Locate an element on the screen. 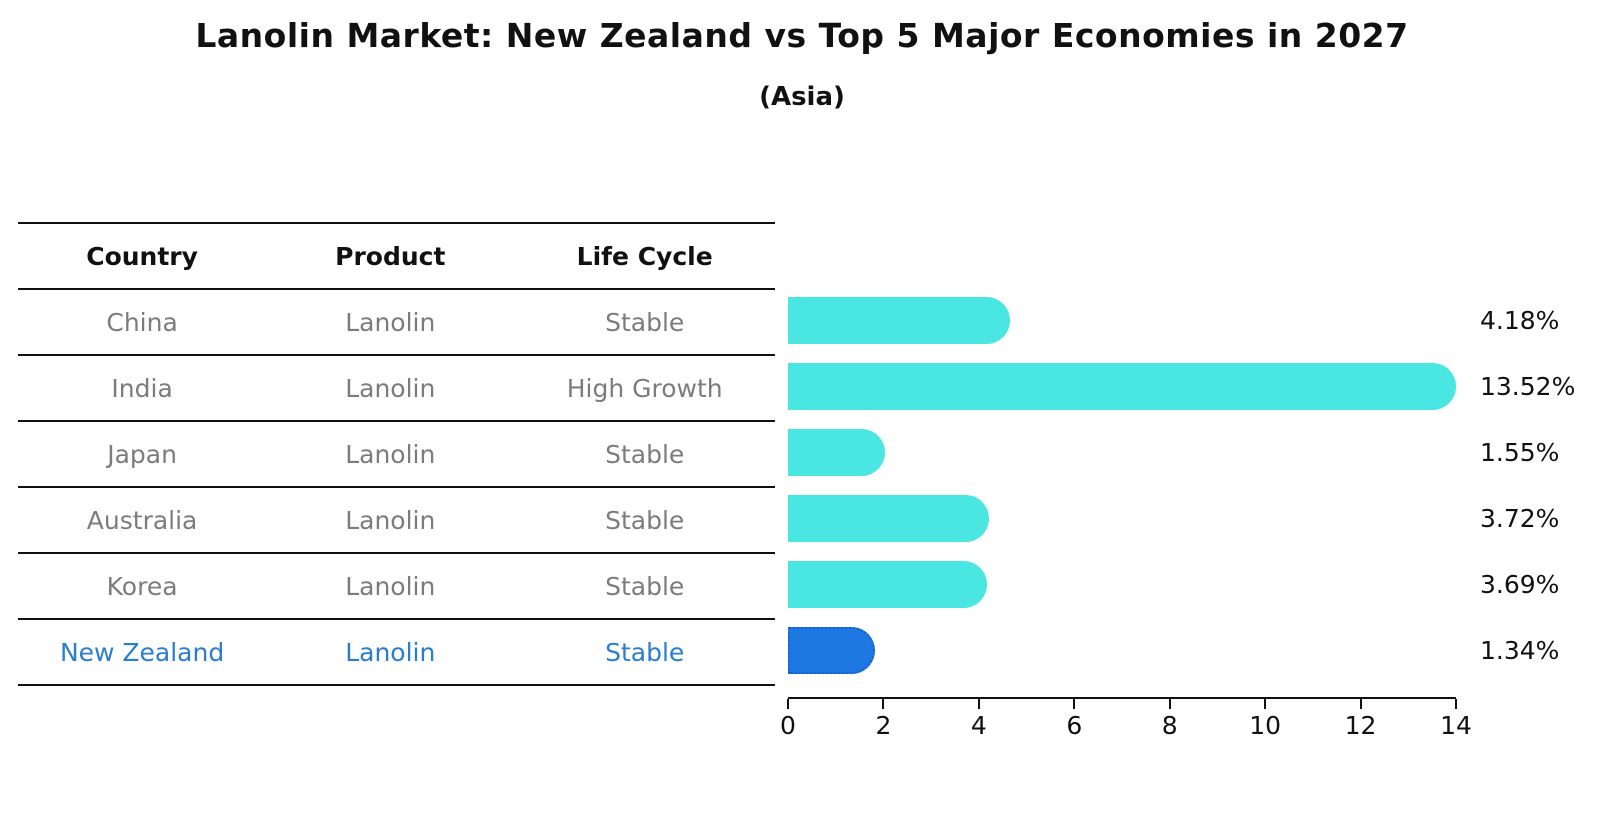 This screenshot has height=823, width=1604. table-header-row: Country Product Life Cycle is located at coordinates (396, 257).